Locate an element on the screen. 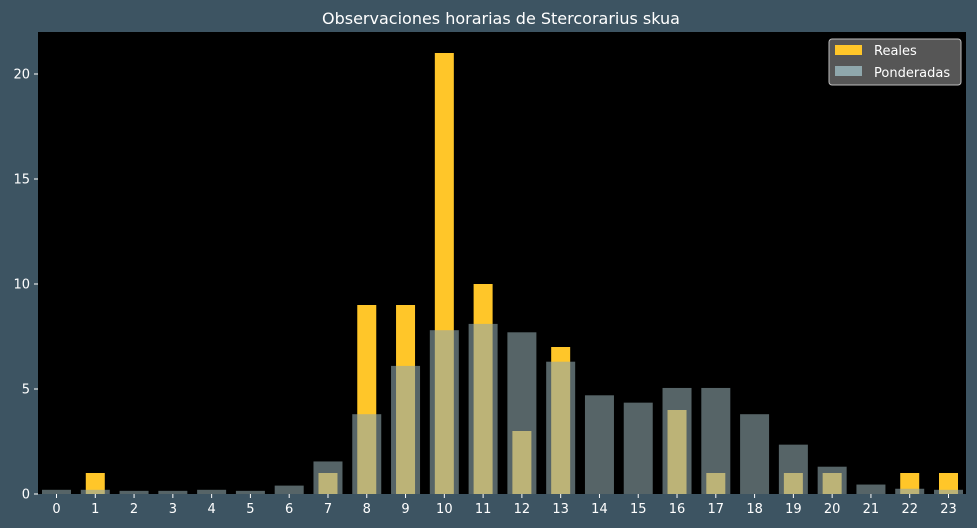  x-tick-label: 3 is located at coordinates (173, 509).